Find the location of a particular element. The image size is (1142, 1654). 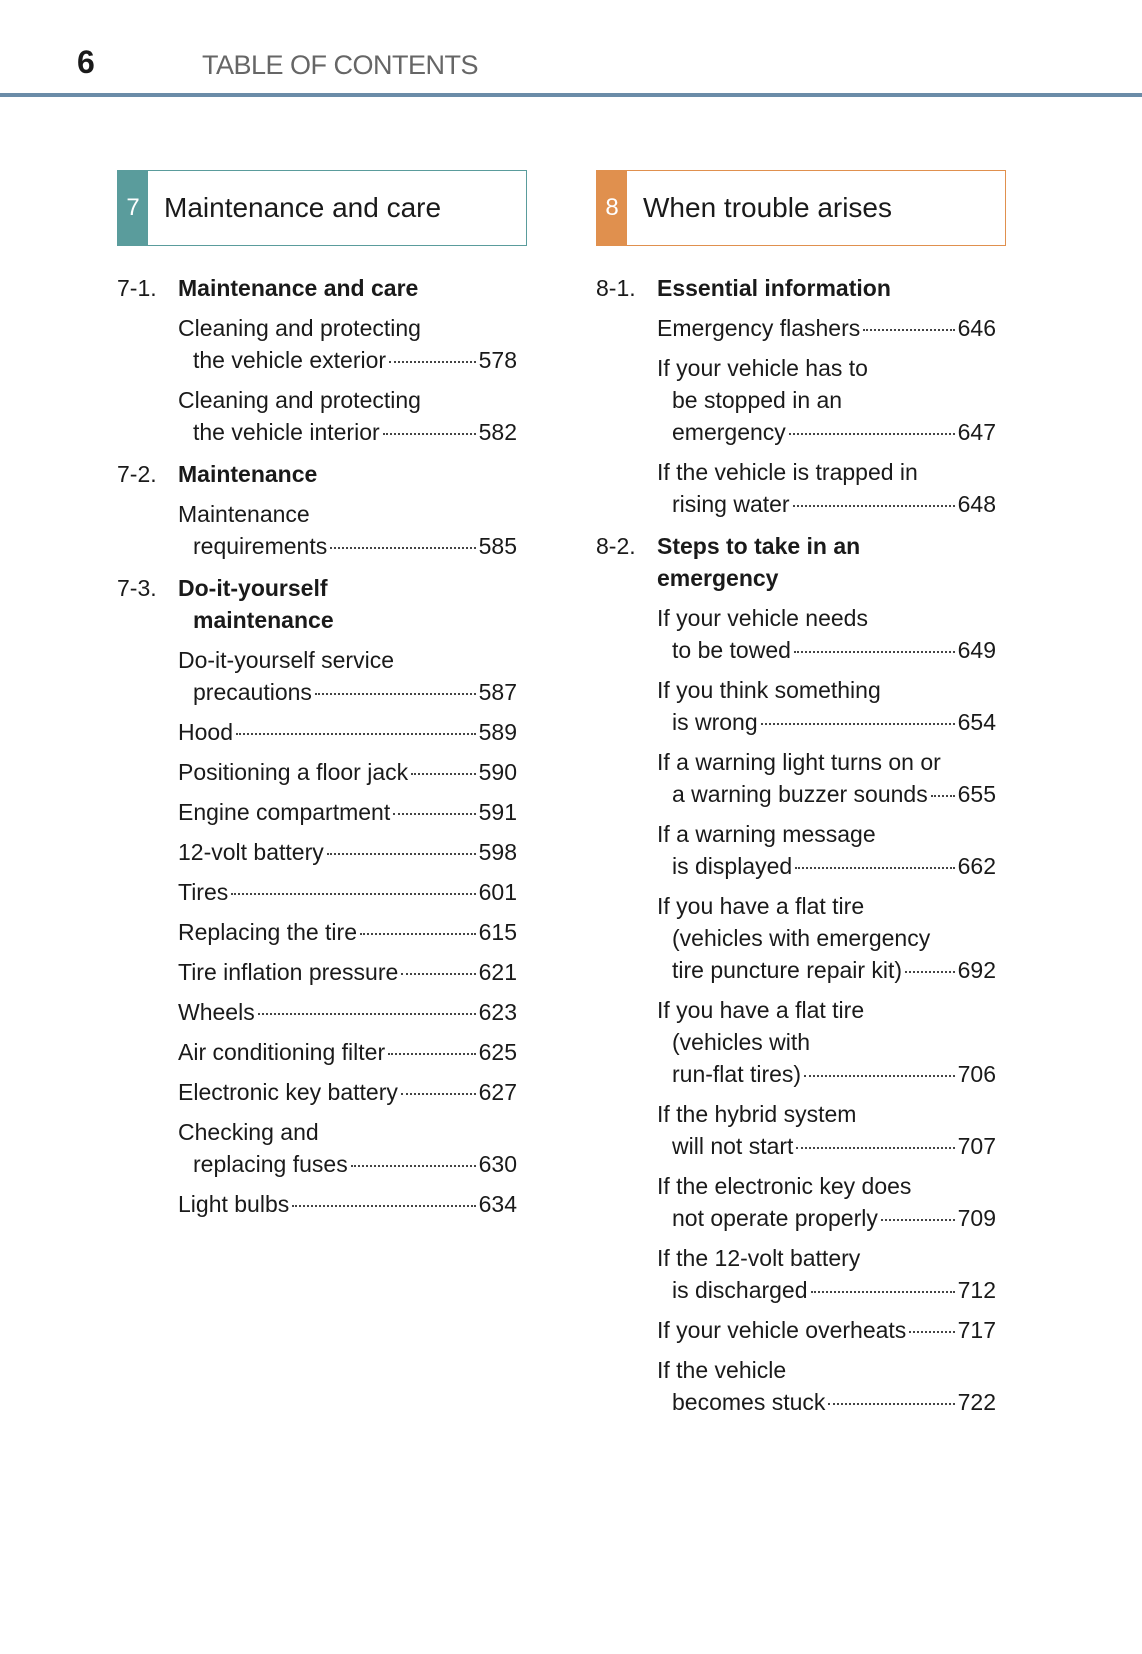

toc-entry: Light bulbs 634 is located at coordinates (347, 1204).